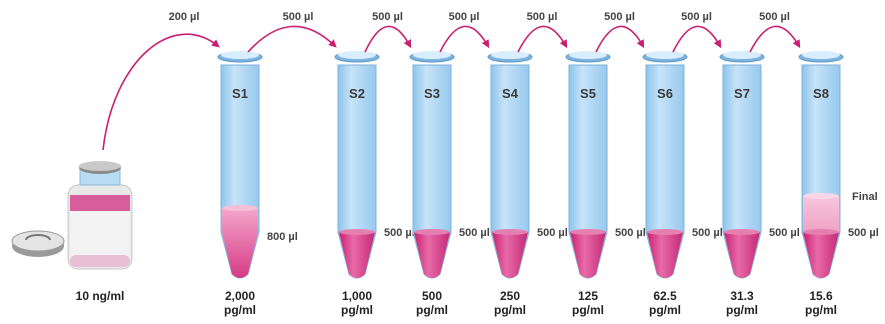 This screenshot has height=324, width=885. What do you see at coordinates (510, 296) in the screenshot?
I see `concentration-value: 250` at bounding box center [510, 296].